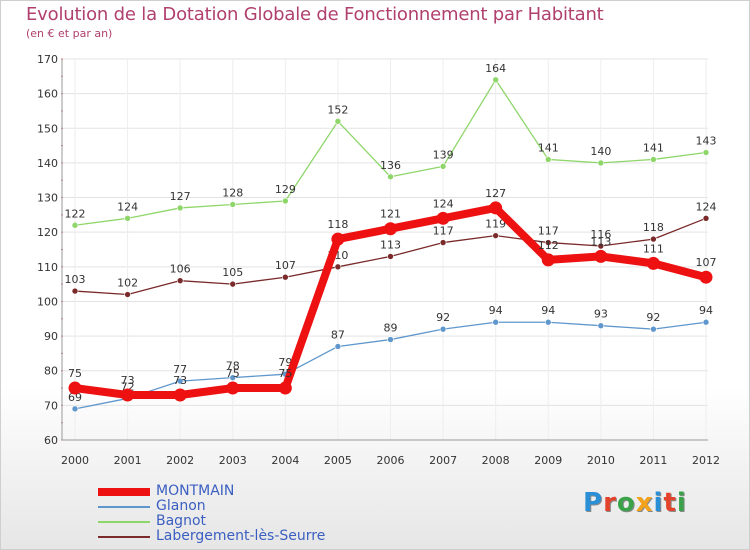 The width and height of the screenshot is (750, 550). I want to click on data-label: 129, so click(285, 189).